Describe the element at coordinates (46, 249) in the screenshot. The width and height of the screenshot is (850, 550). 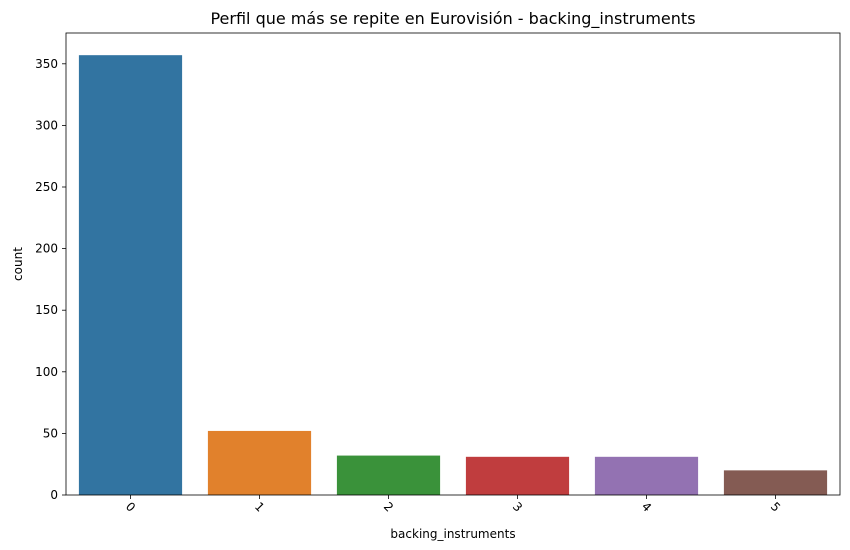
I see `y-tick-label: 200` at that location.